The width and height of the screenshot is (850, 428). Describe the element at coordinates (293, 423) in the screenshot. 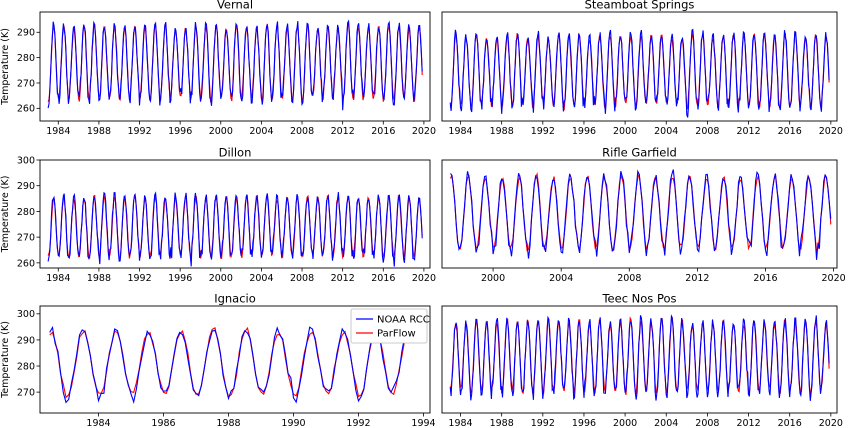

I see `x-tick-label: 1990` at that location.